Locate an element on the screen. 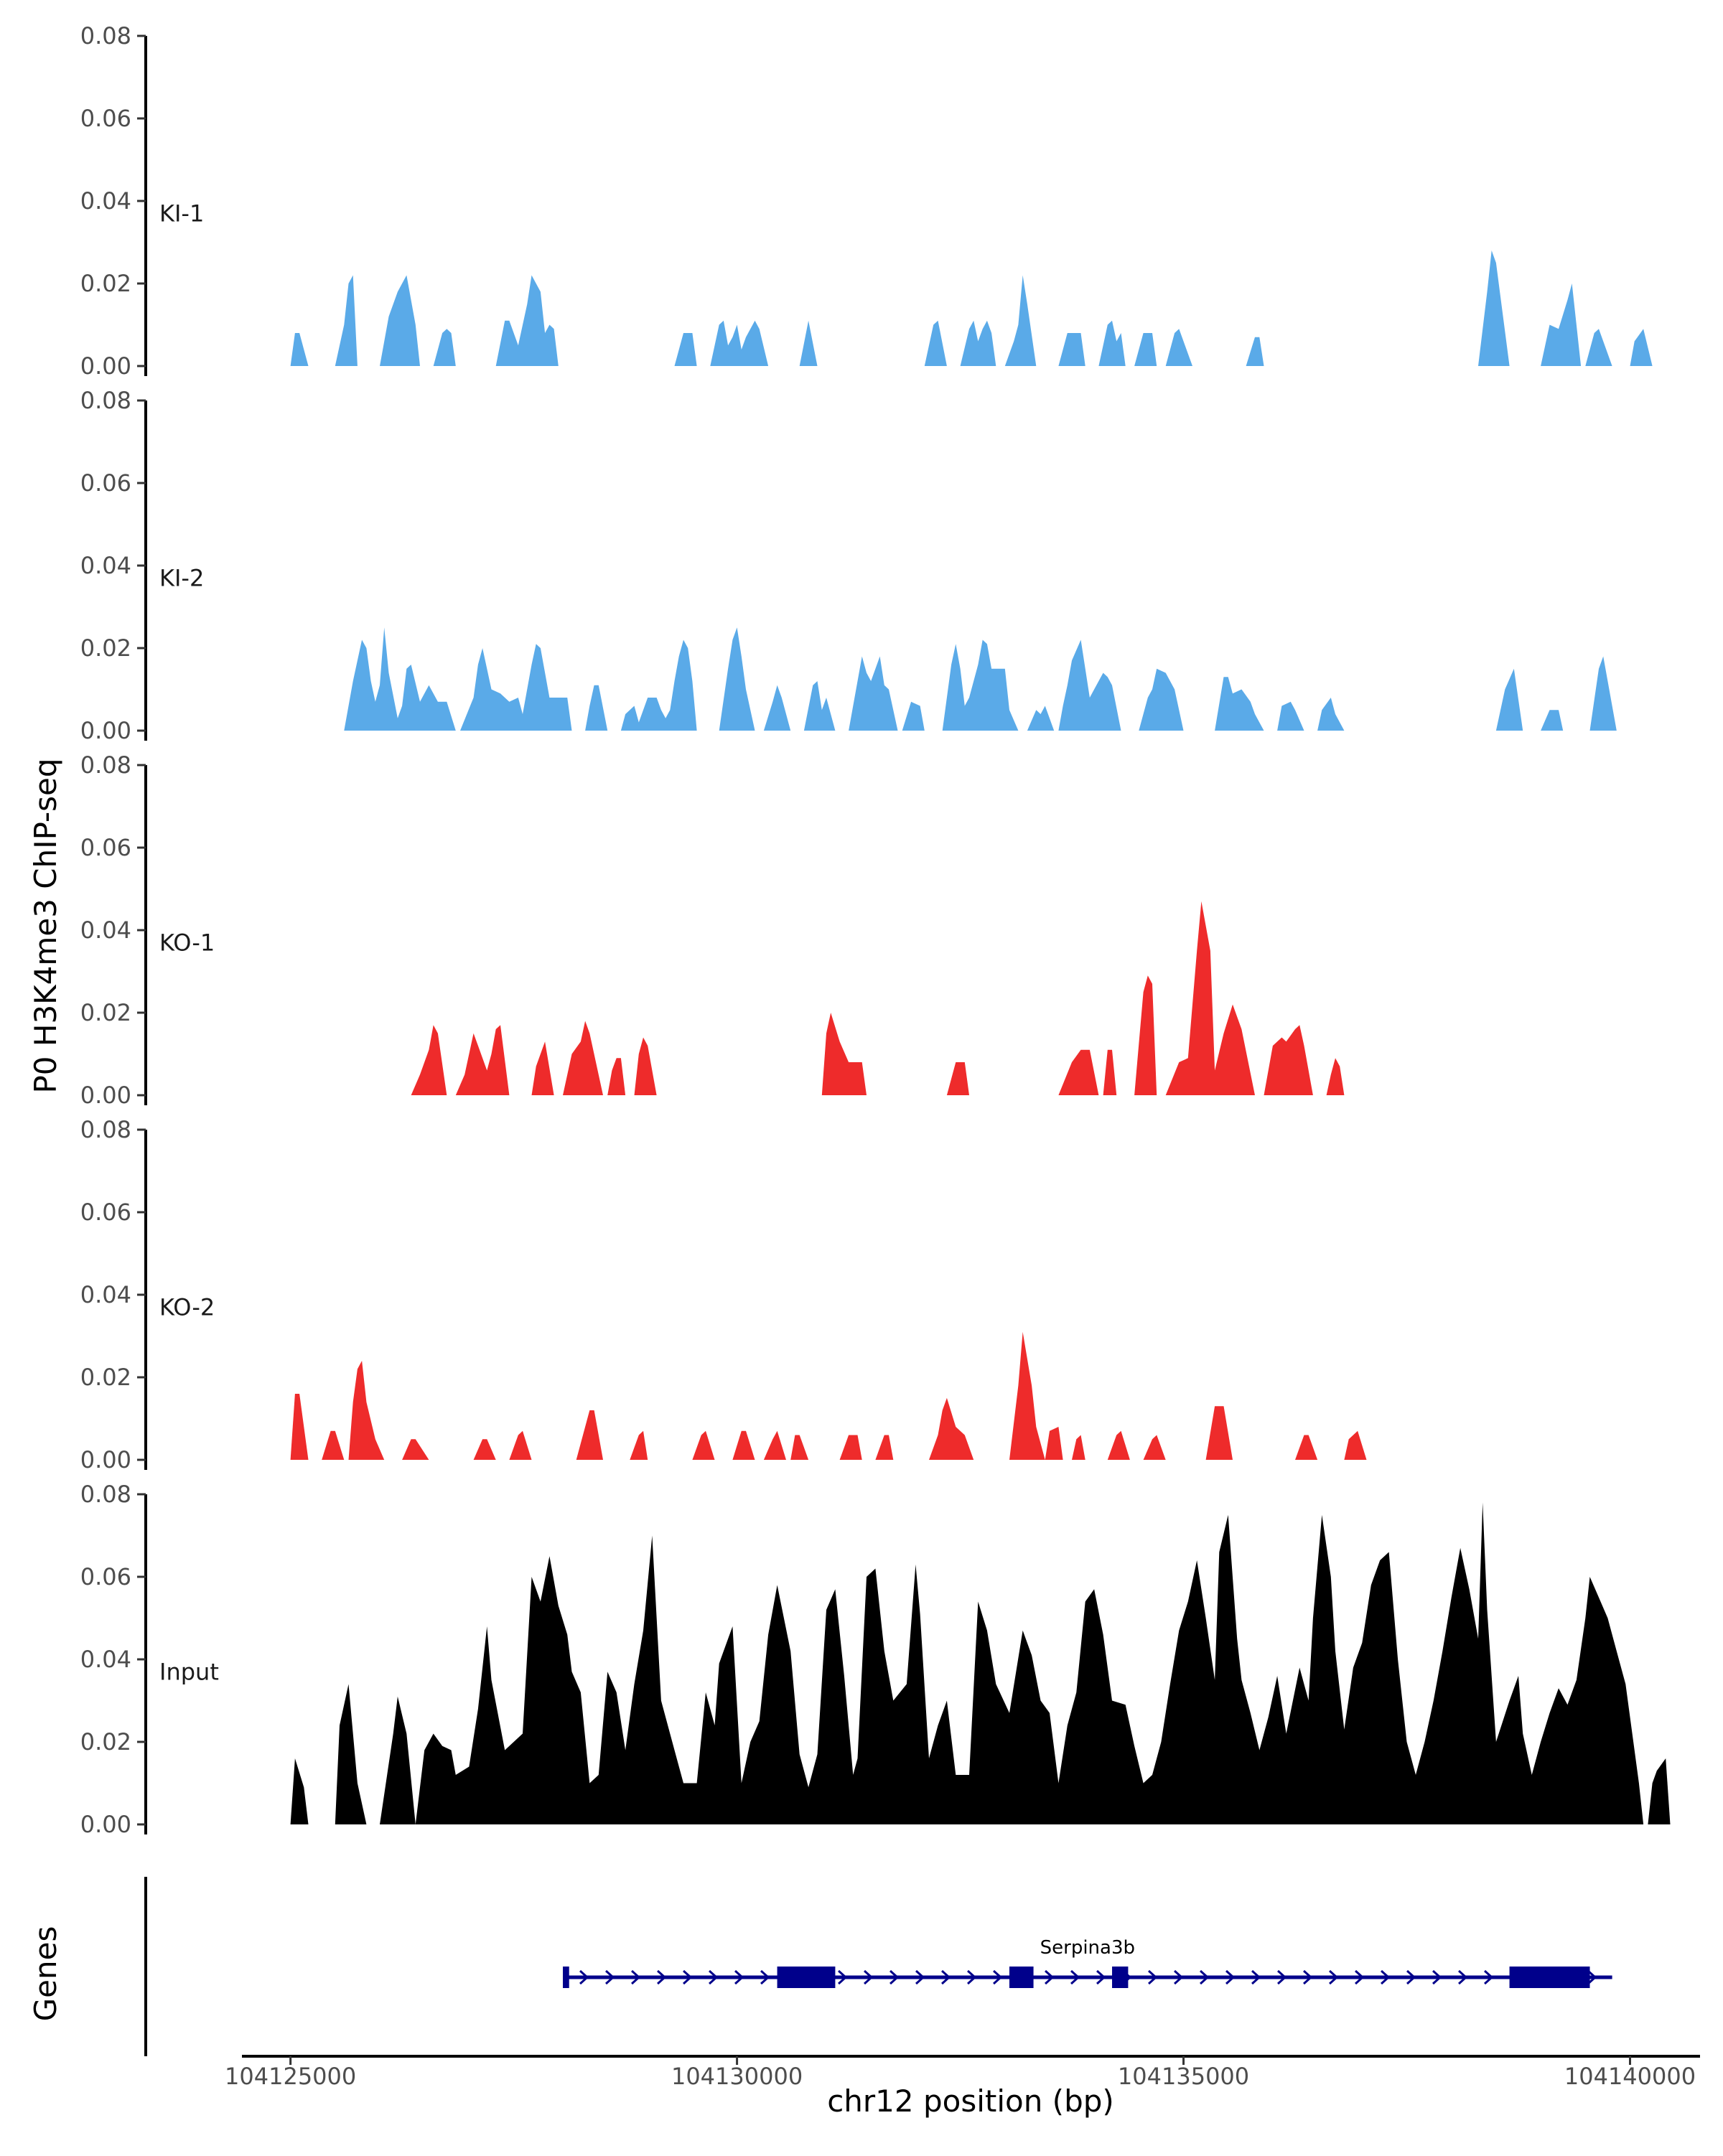  x-tick-label: 104130000 is located at coordinates (737, 2076).